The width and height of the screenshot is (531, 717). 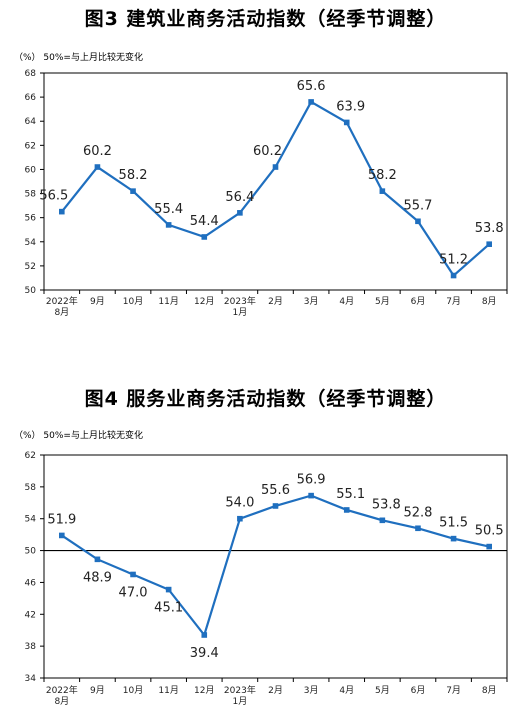 What do you see at coordinates (453, 523) in the screenshot?
I see `data-label: 51.5` at bounding box center [453, 523].